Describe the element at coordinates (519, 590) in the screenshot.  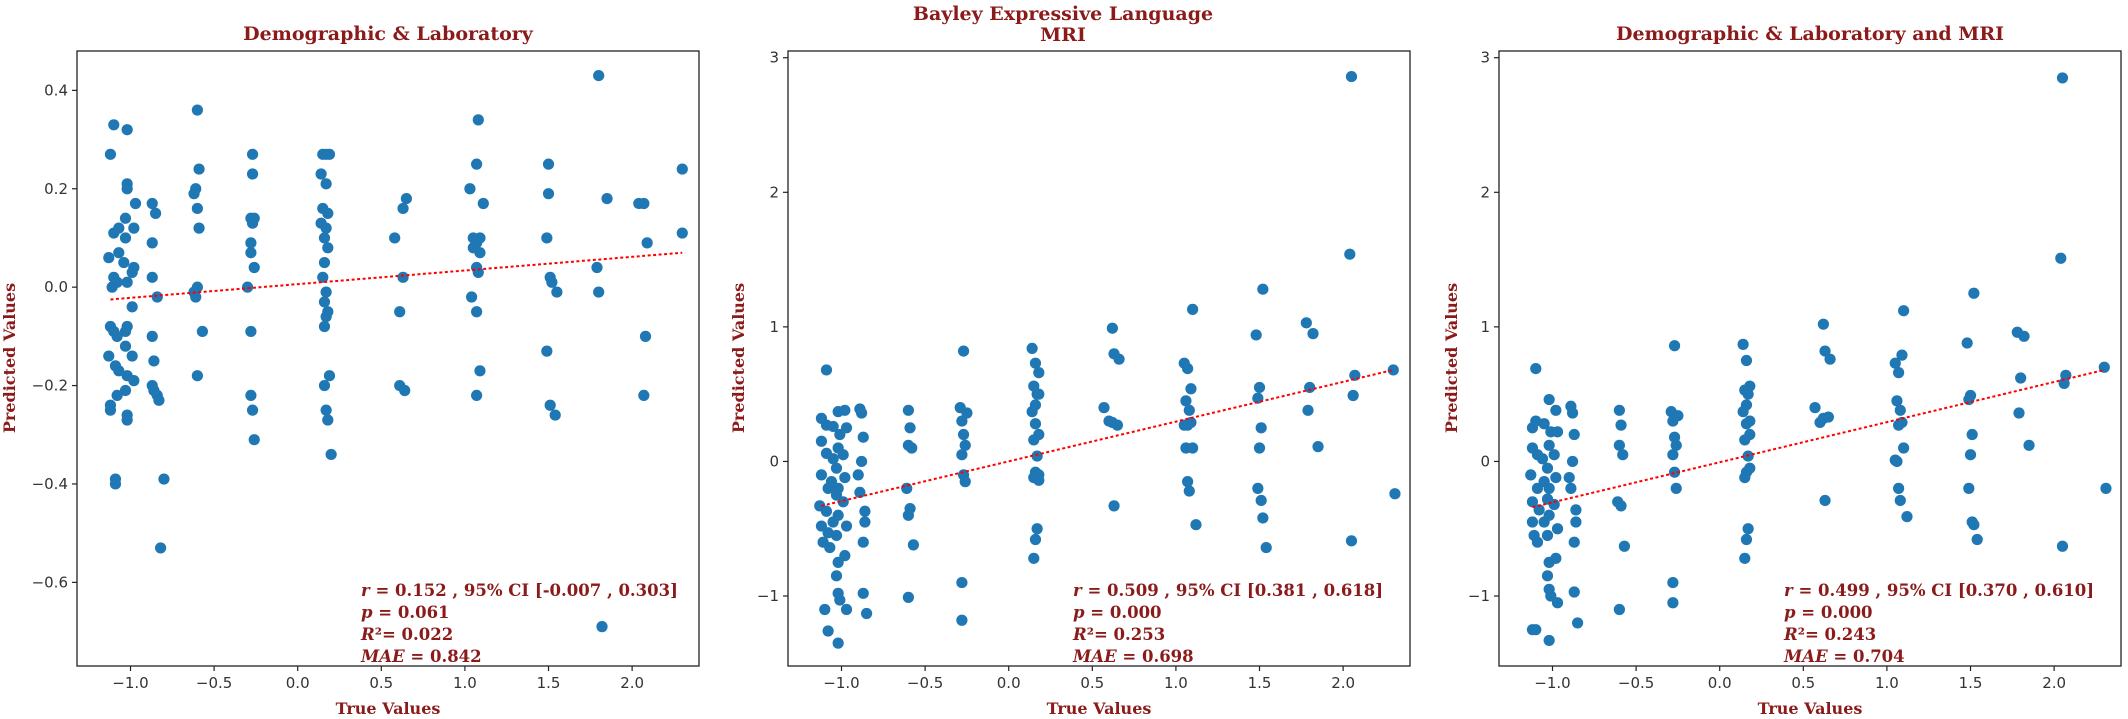
I see `stat-r: r = 0.152 , 95% CI [-0.007 , 0.303]` at that location.